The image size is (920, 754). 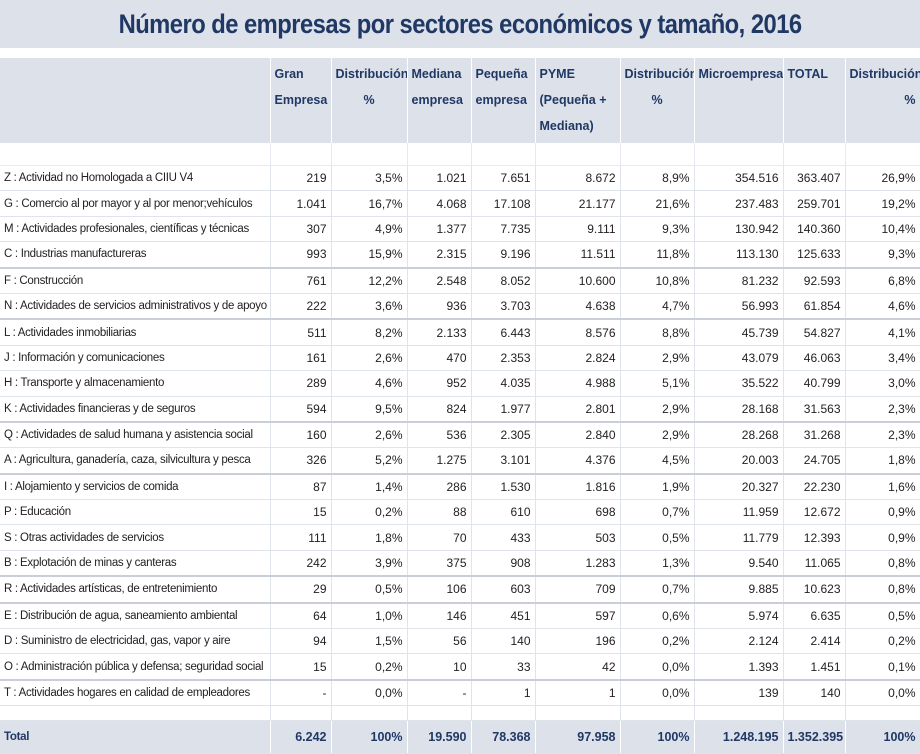 I want to click on table-cell: 33, so click(x=503, y=667).